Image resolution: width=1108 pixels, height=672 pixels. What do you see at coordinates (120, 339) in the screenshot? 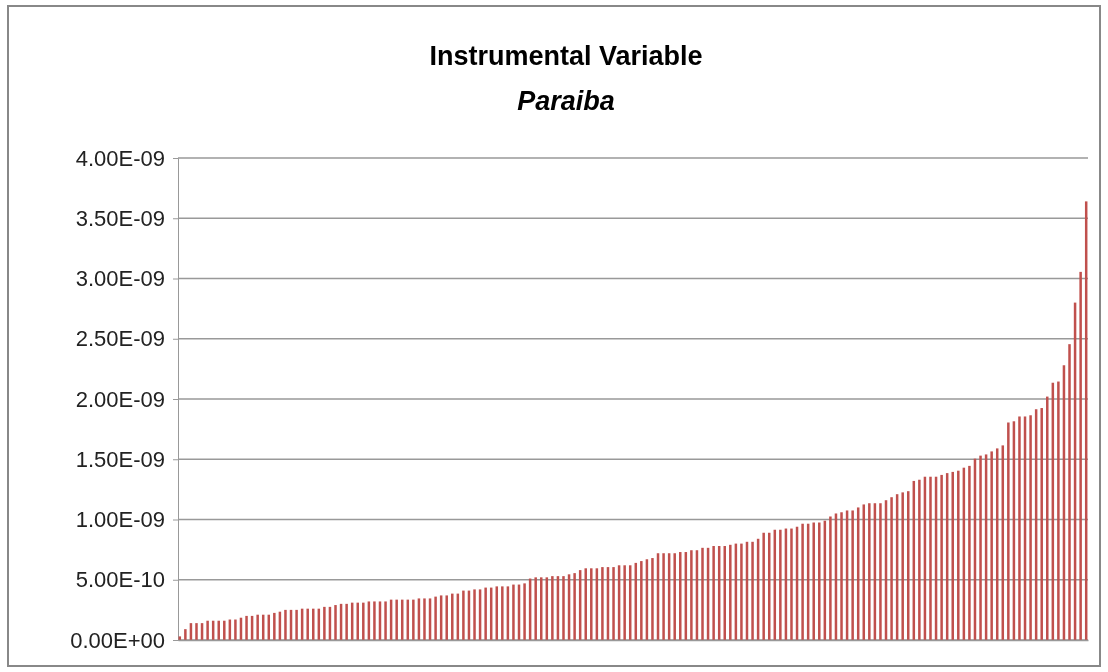
I see `y-tick-label: 2.50E-09` at bounding box center [120, 339].